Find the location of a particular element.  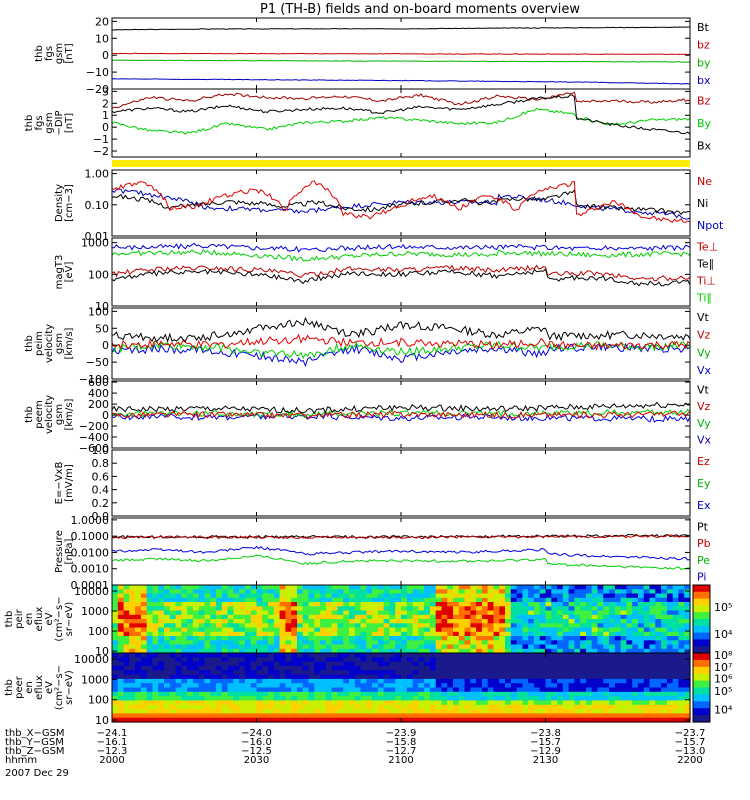

y-axis-label: [nT] is located at coordinates (69, 53).